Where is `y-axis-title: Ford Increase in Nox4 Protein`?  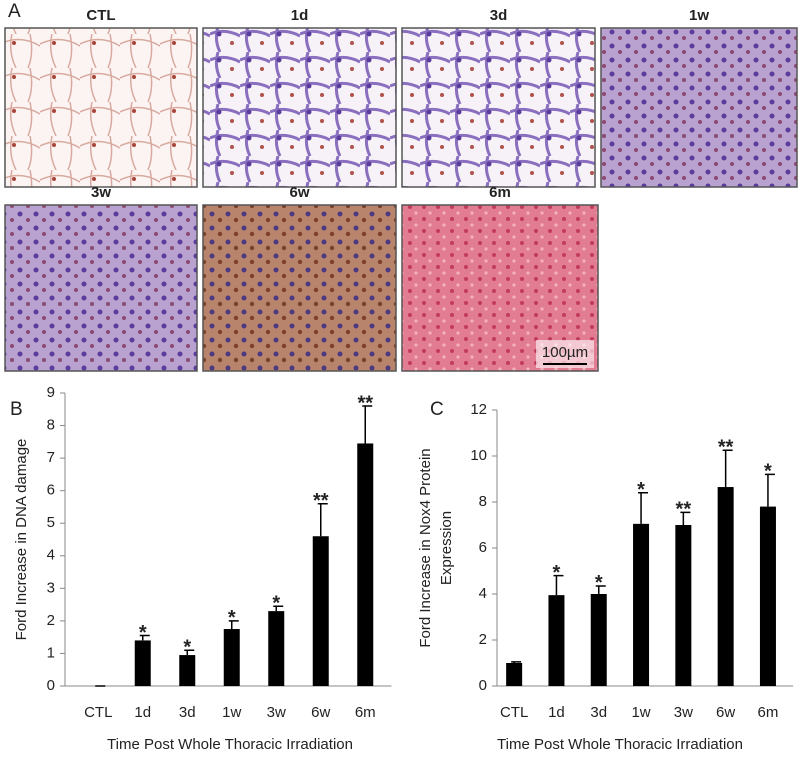 y-axis-title: Ford Increase in Nox4 Protein is located at coordinates (425, 547).